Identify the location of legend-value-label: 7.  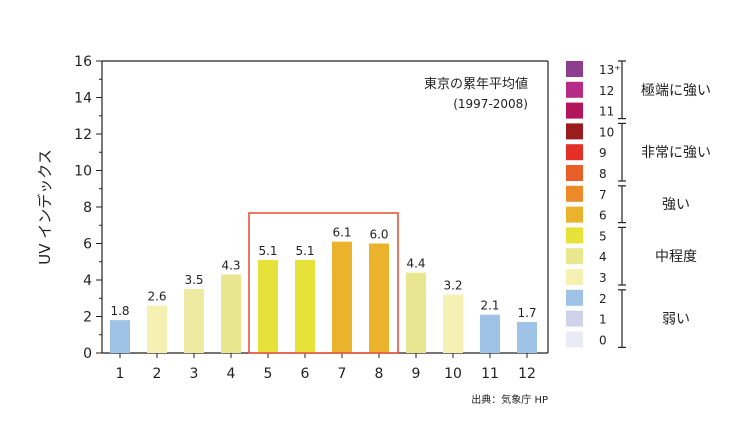
(603, 195).